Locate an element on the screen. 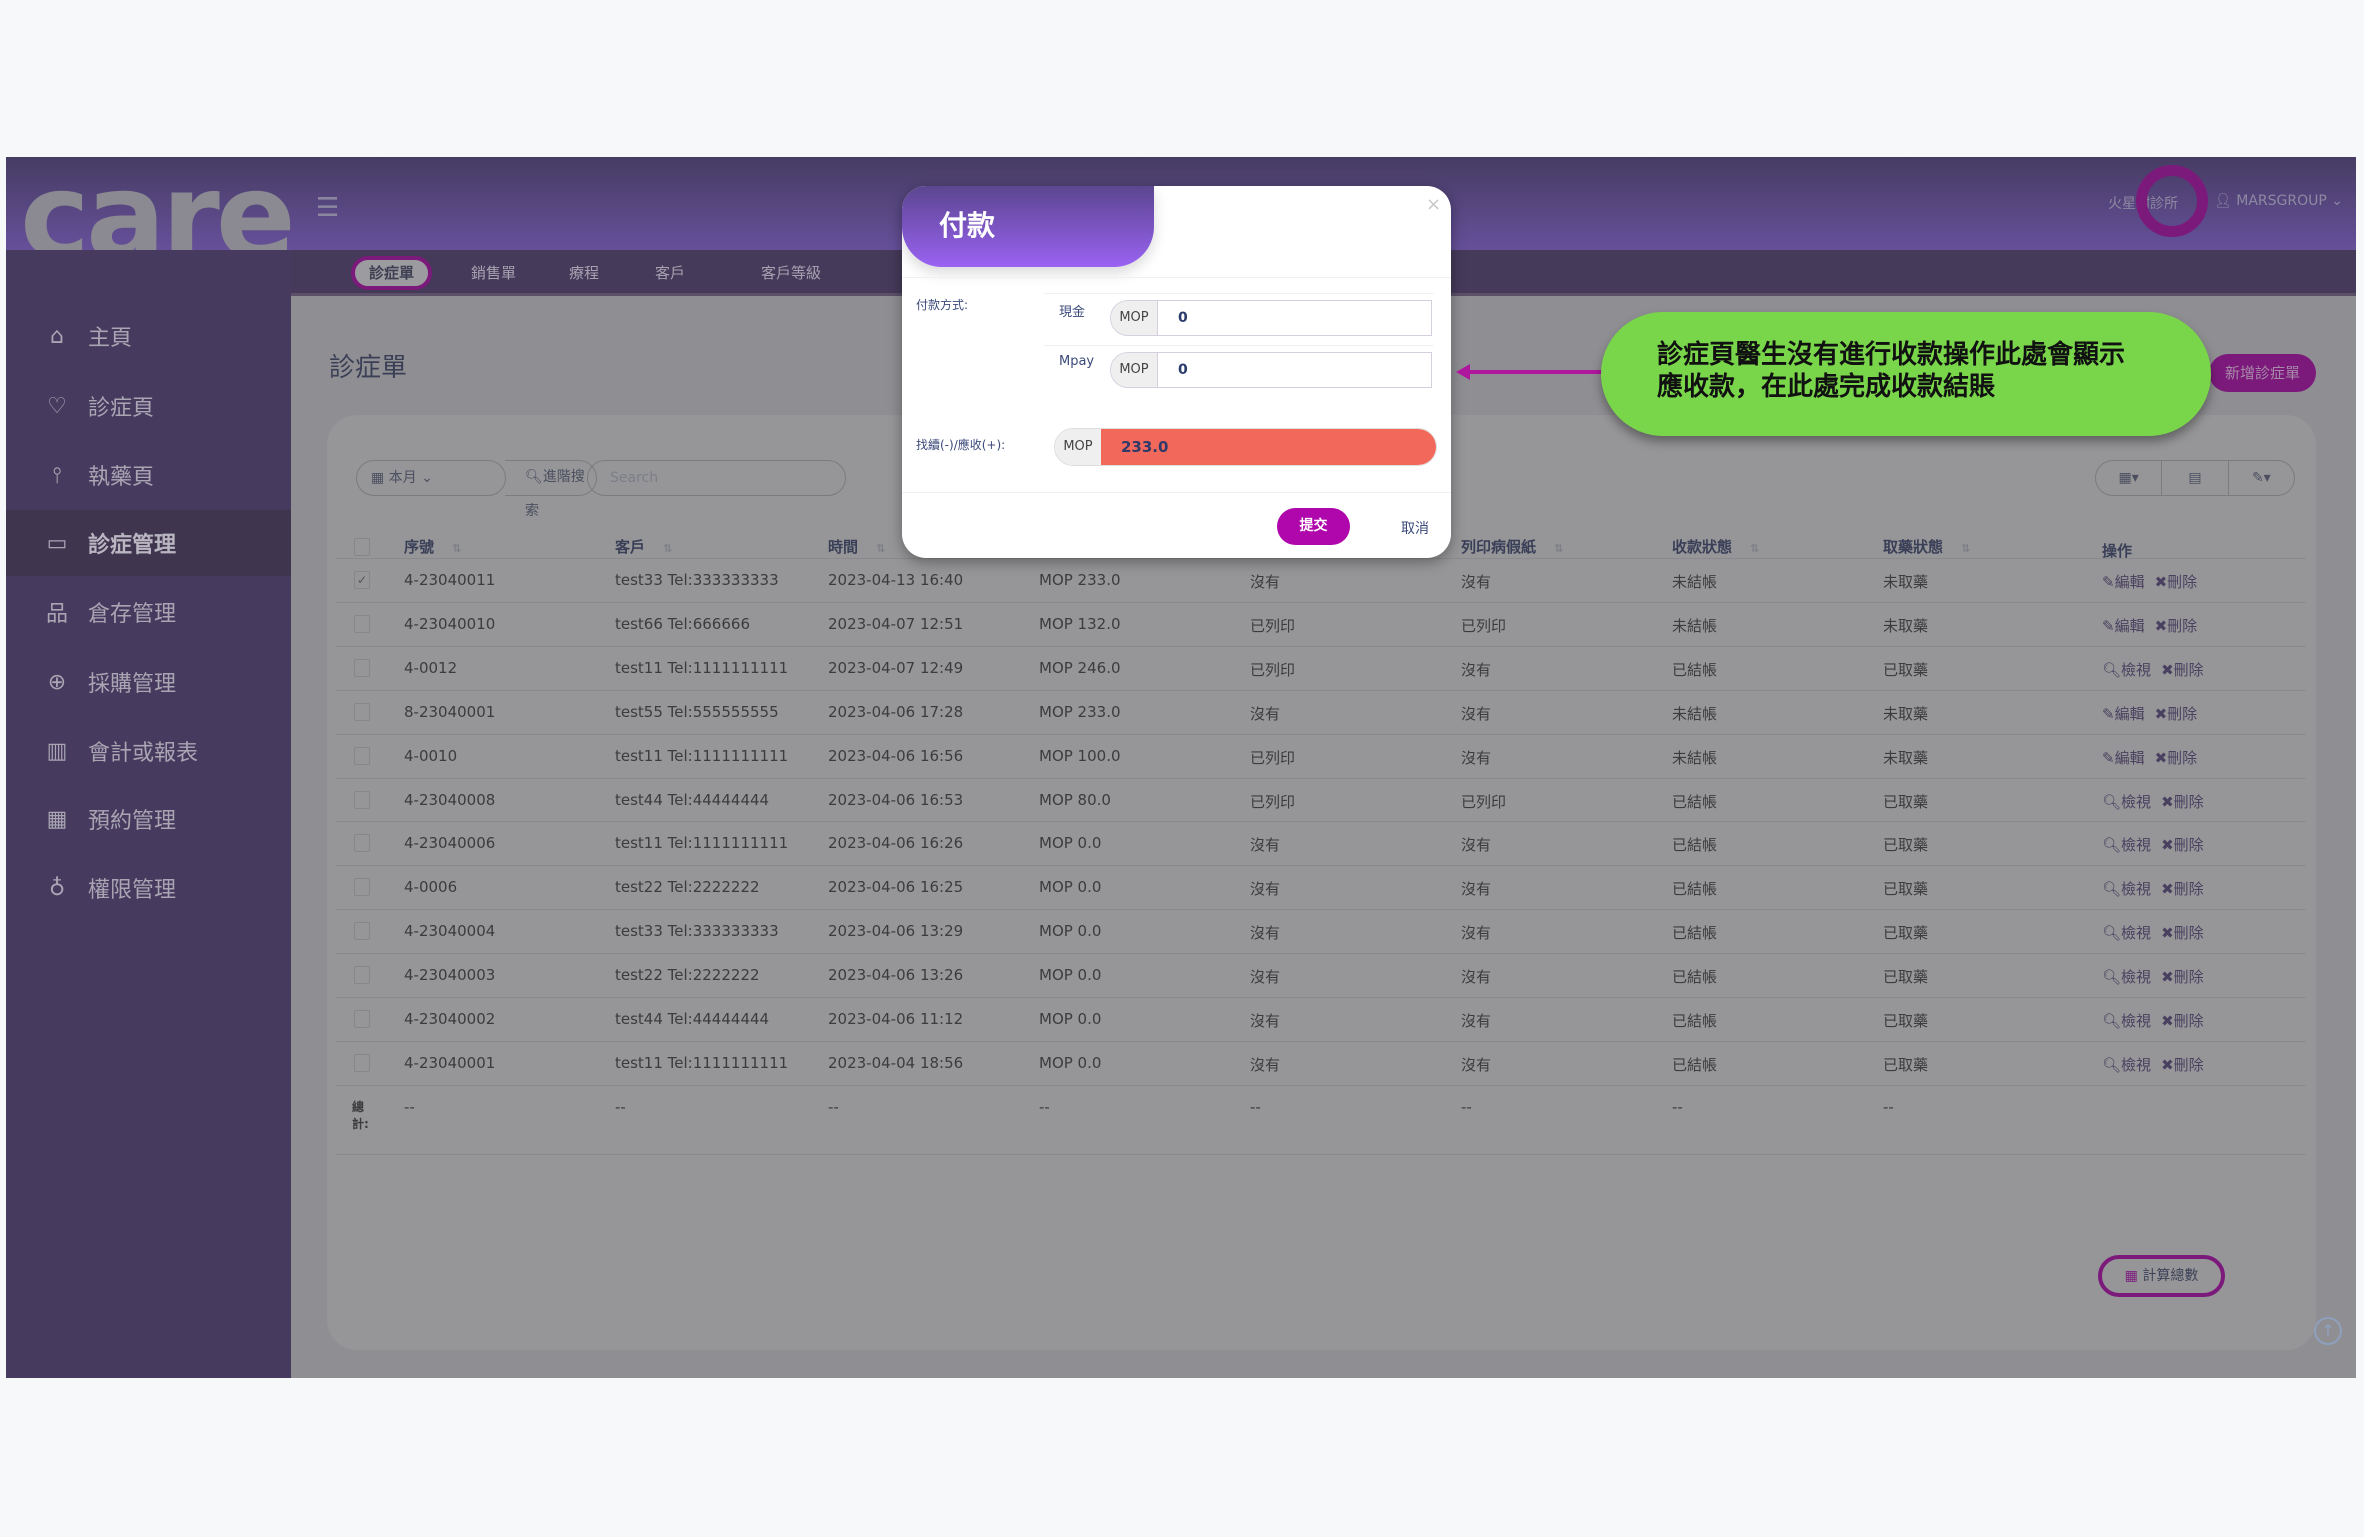  advanced-search-label-wrap: 🔍︎進階搜索 is located at coordinates (537, 489).